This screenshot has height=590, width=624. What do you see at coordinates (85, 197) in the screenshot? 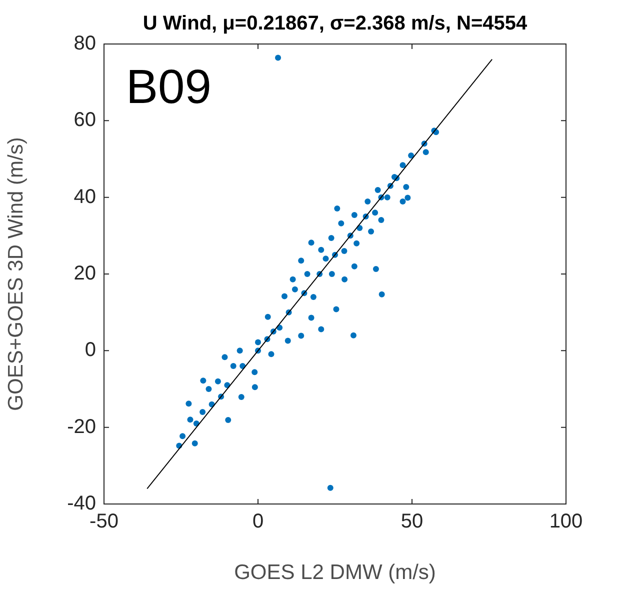
I see `y-tick-label: 40` at bounding box center [85, 197].